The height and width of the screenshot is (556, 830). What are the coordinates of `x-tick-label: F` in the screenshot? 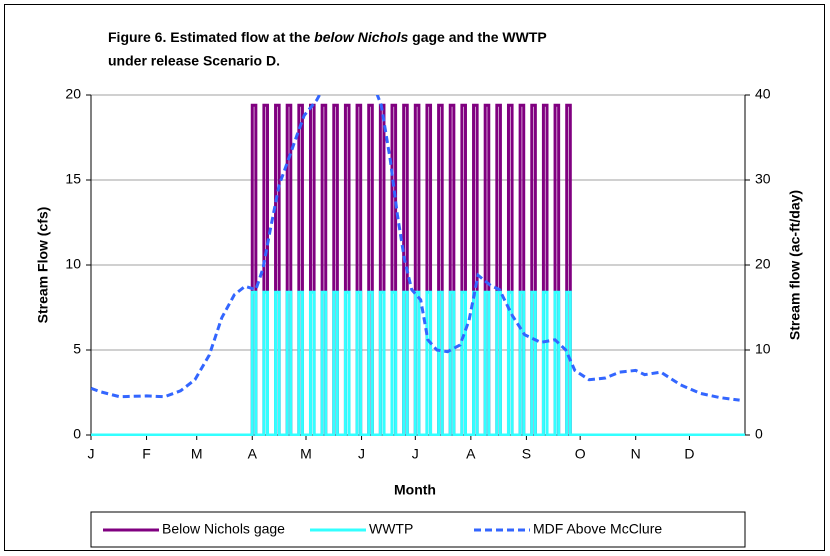 It's located at (146, 454).